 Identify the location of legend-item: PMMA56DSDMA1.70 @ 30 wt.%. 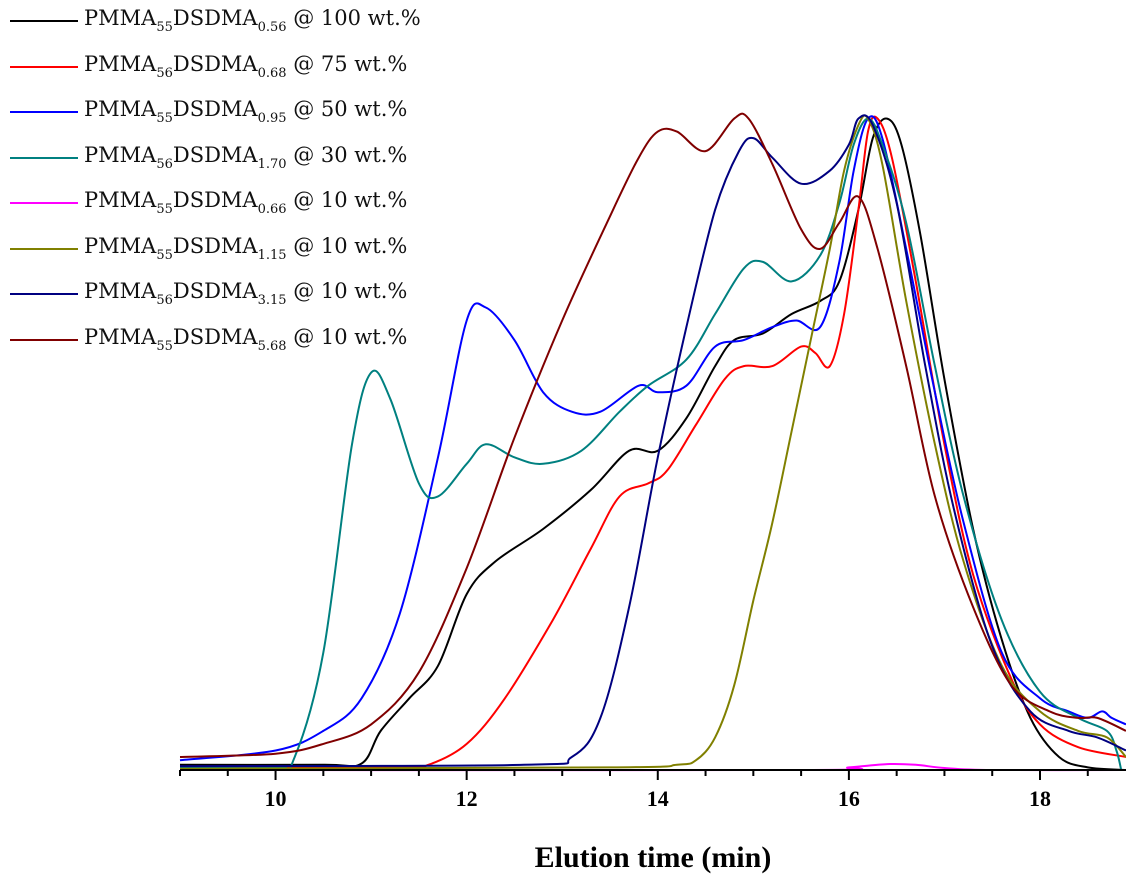
(239, 159).